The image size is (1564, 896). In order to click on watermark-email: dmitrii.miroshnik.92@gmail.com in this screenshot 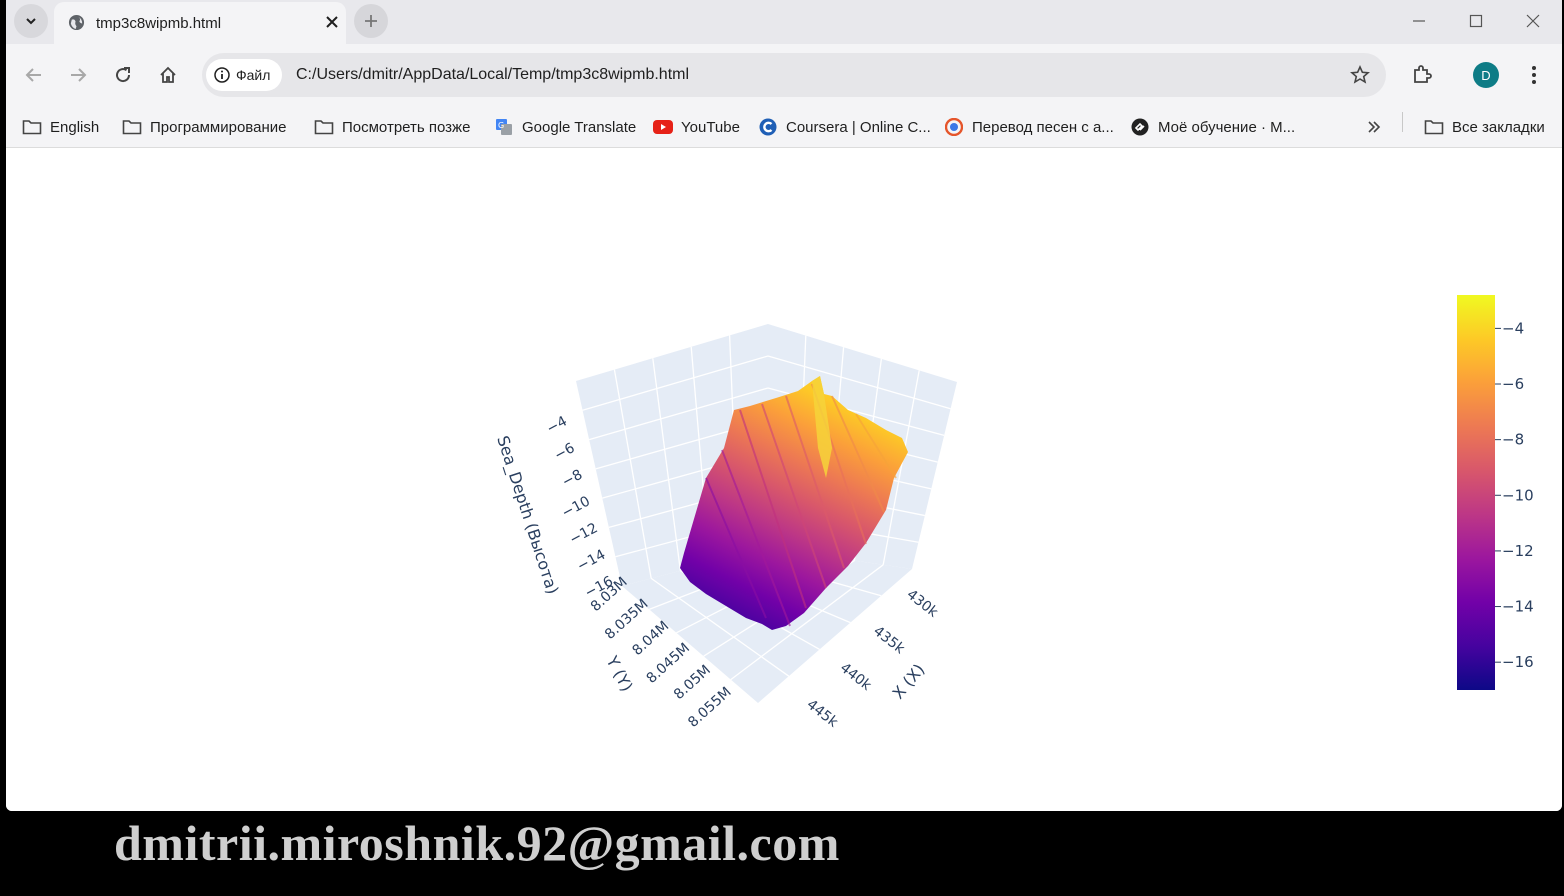, I will do `click(477, 843)`.